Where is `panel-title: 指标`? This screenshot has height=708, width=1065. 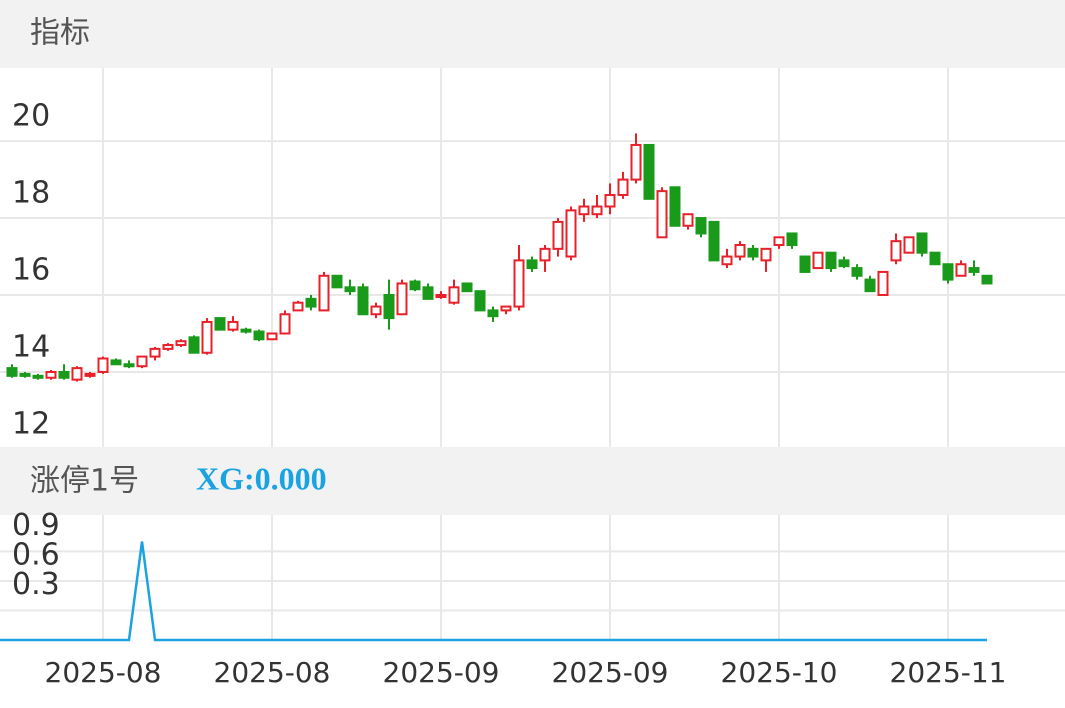
panel-title: 指标 is located at coordinates (60, 33).